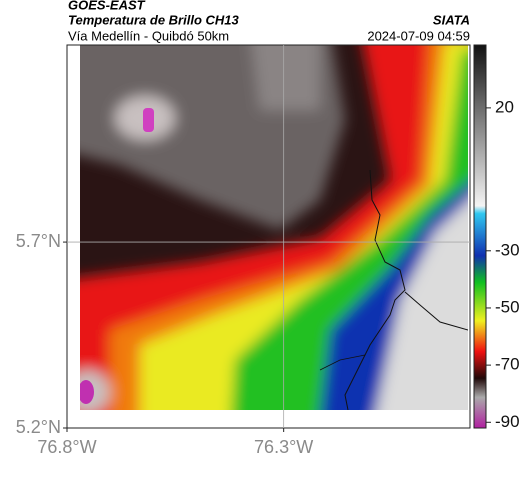 The image size is (526, 496). Describe the element at coordinates (148, 35) in the screenshot. I see `route: Vía Medellín - Quibdó 50km` at that location.